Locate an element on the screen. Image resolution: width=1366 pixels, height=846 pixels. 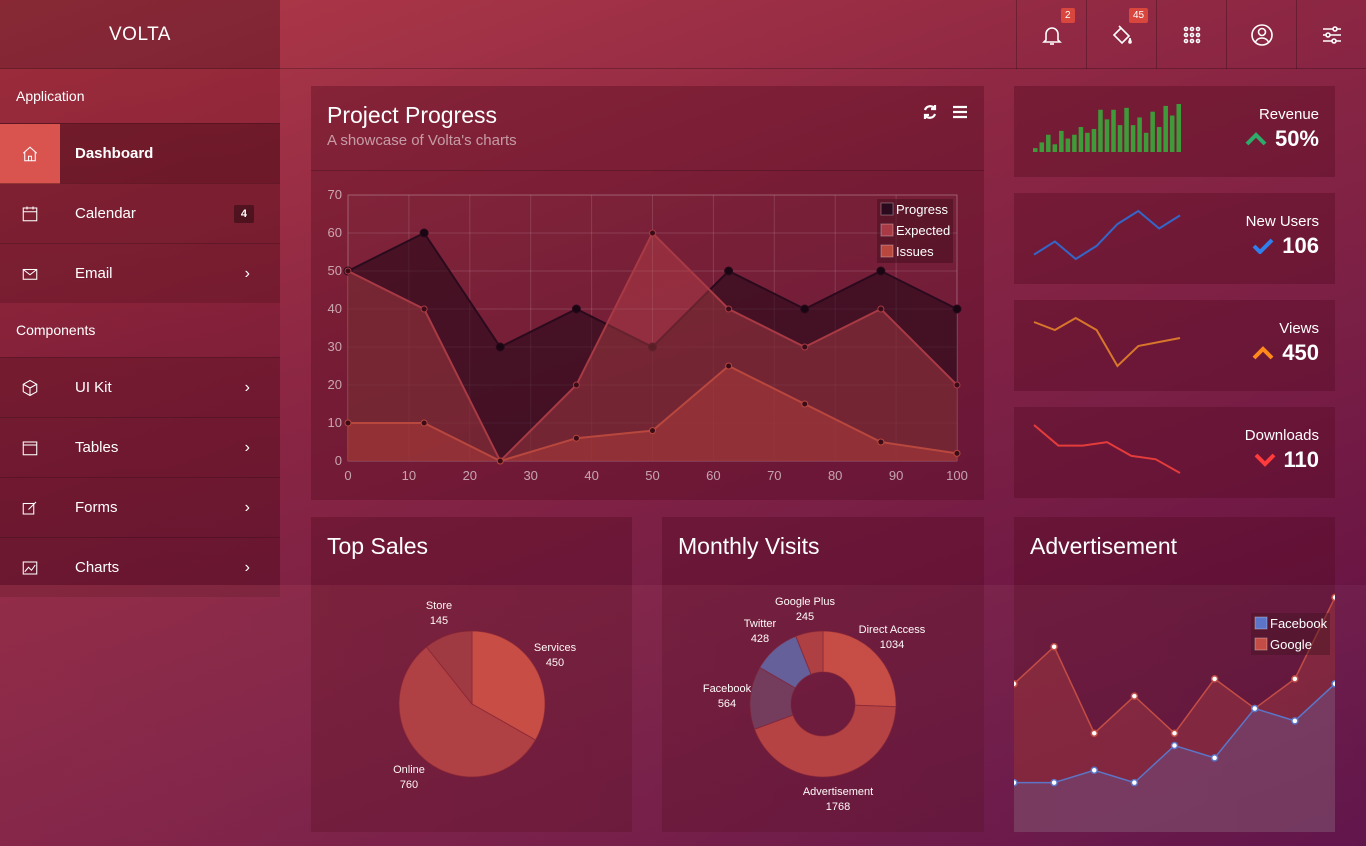
menu-icon is located at coordinates (960, 112).